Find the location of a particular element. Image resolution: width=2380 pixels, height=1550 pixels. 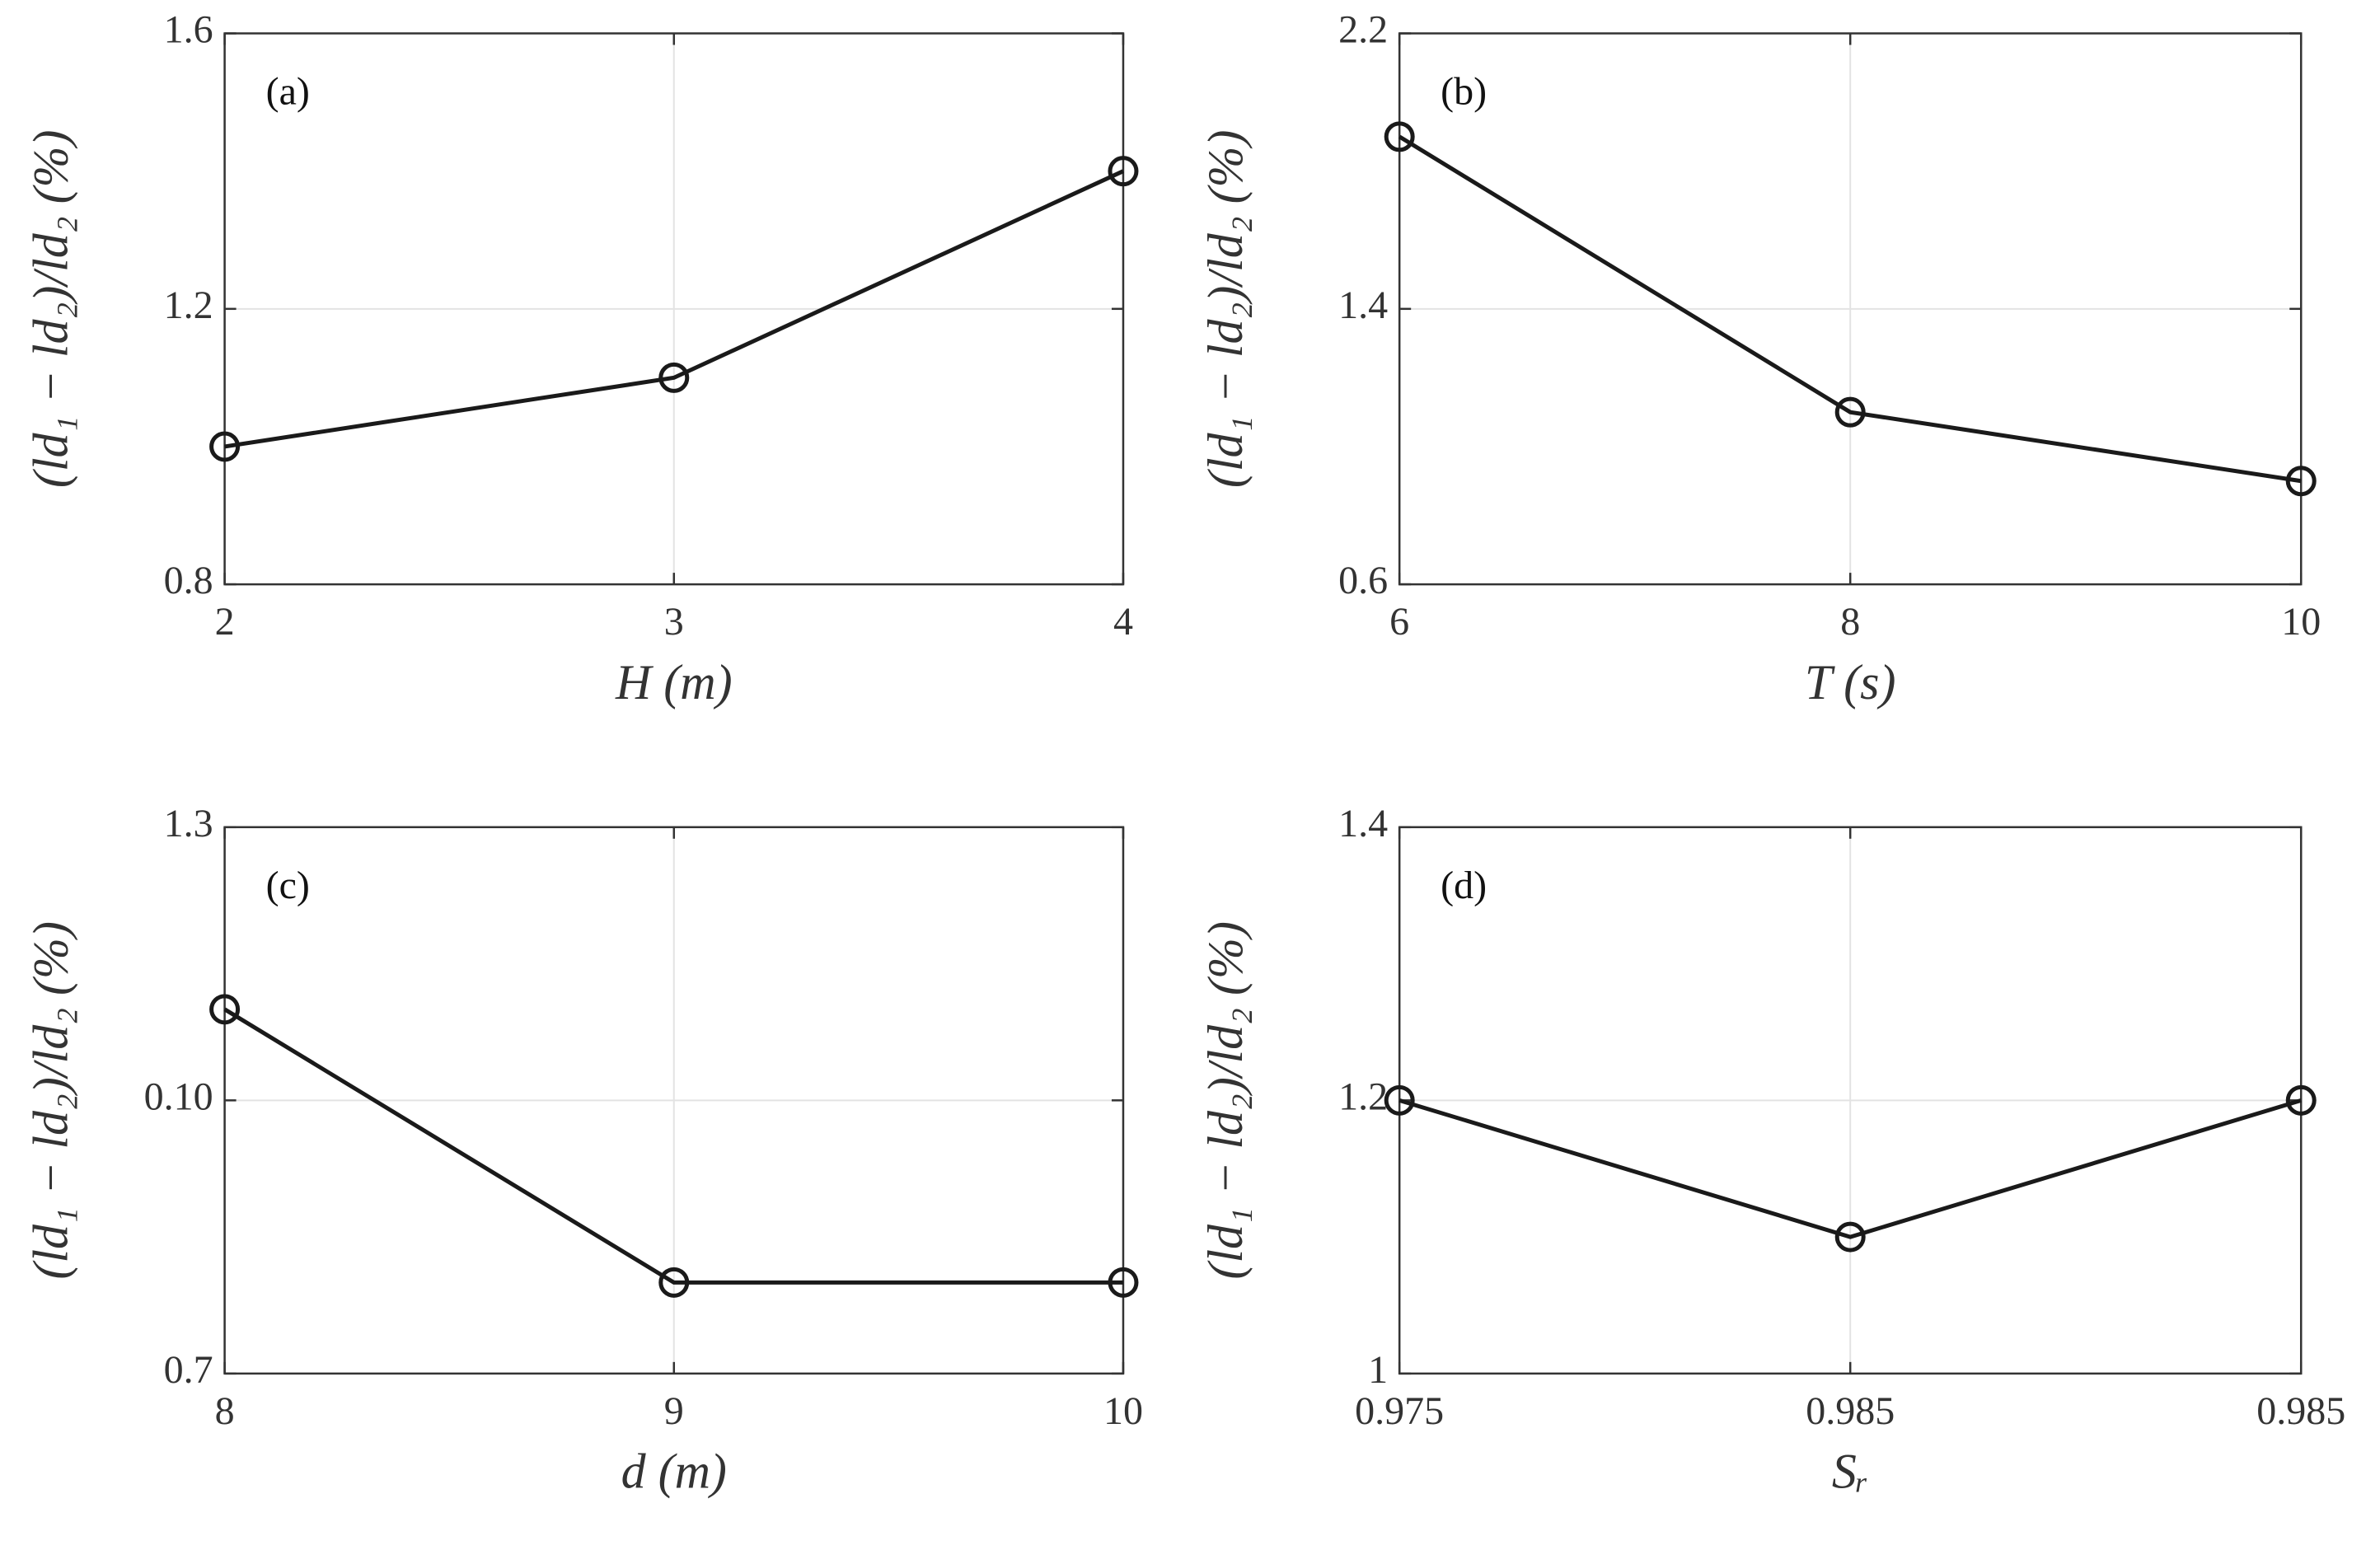

y-tick-label: 0.6 is located at coordinates (1363, 580).